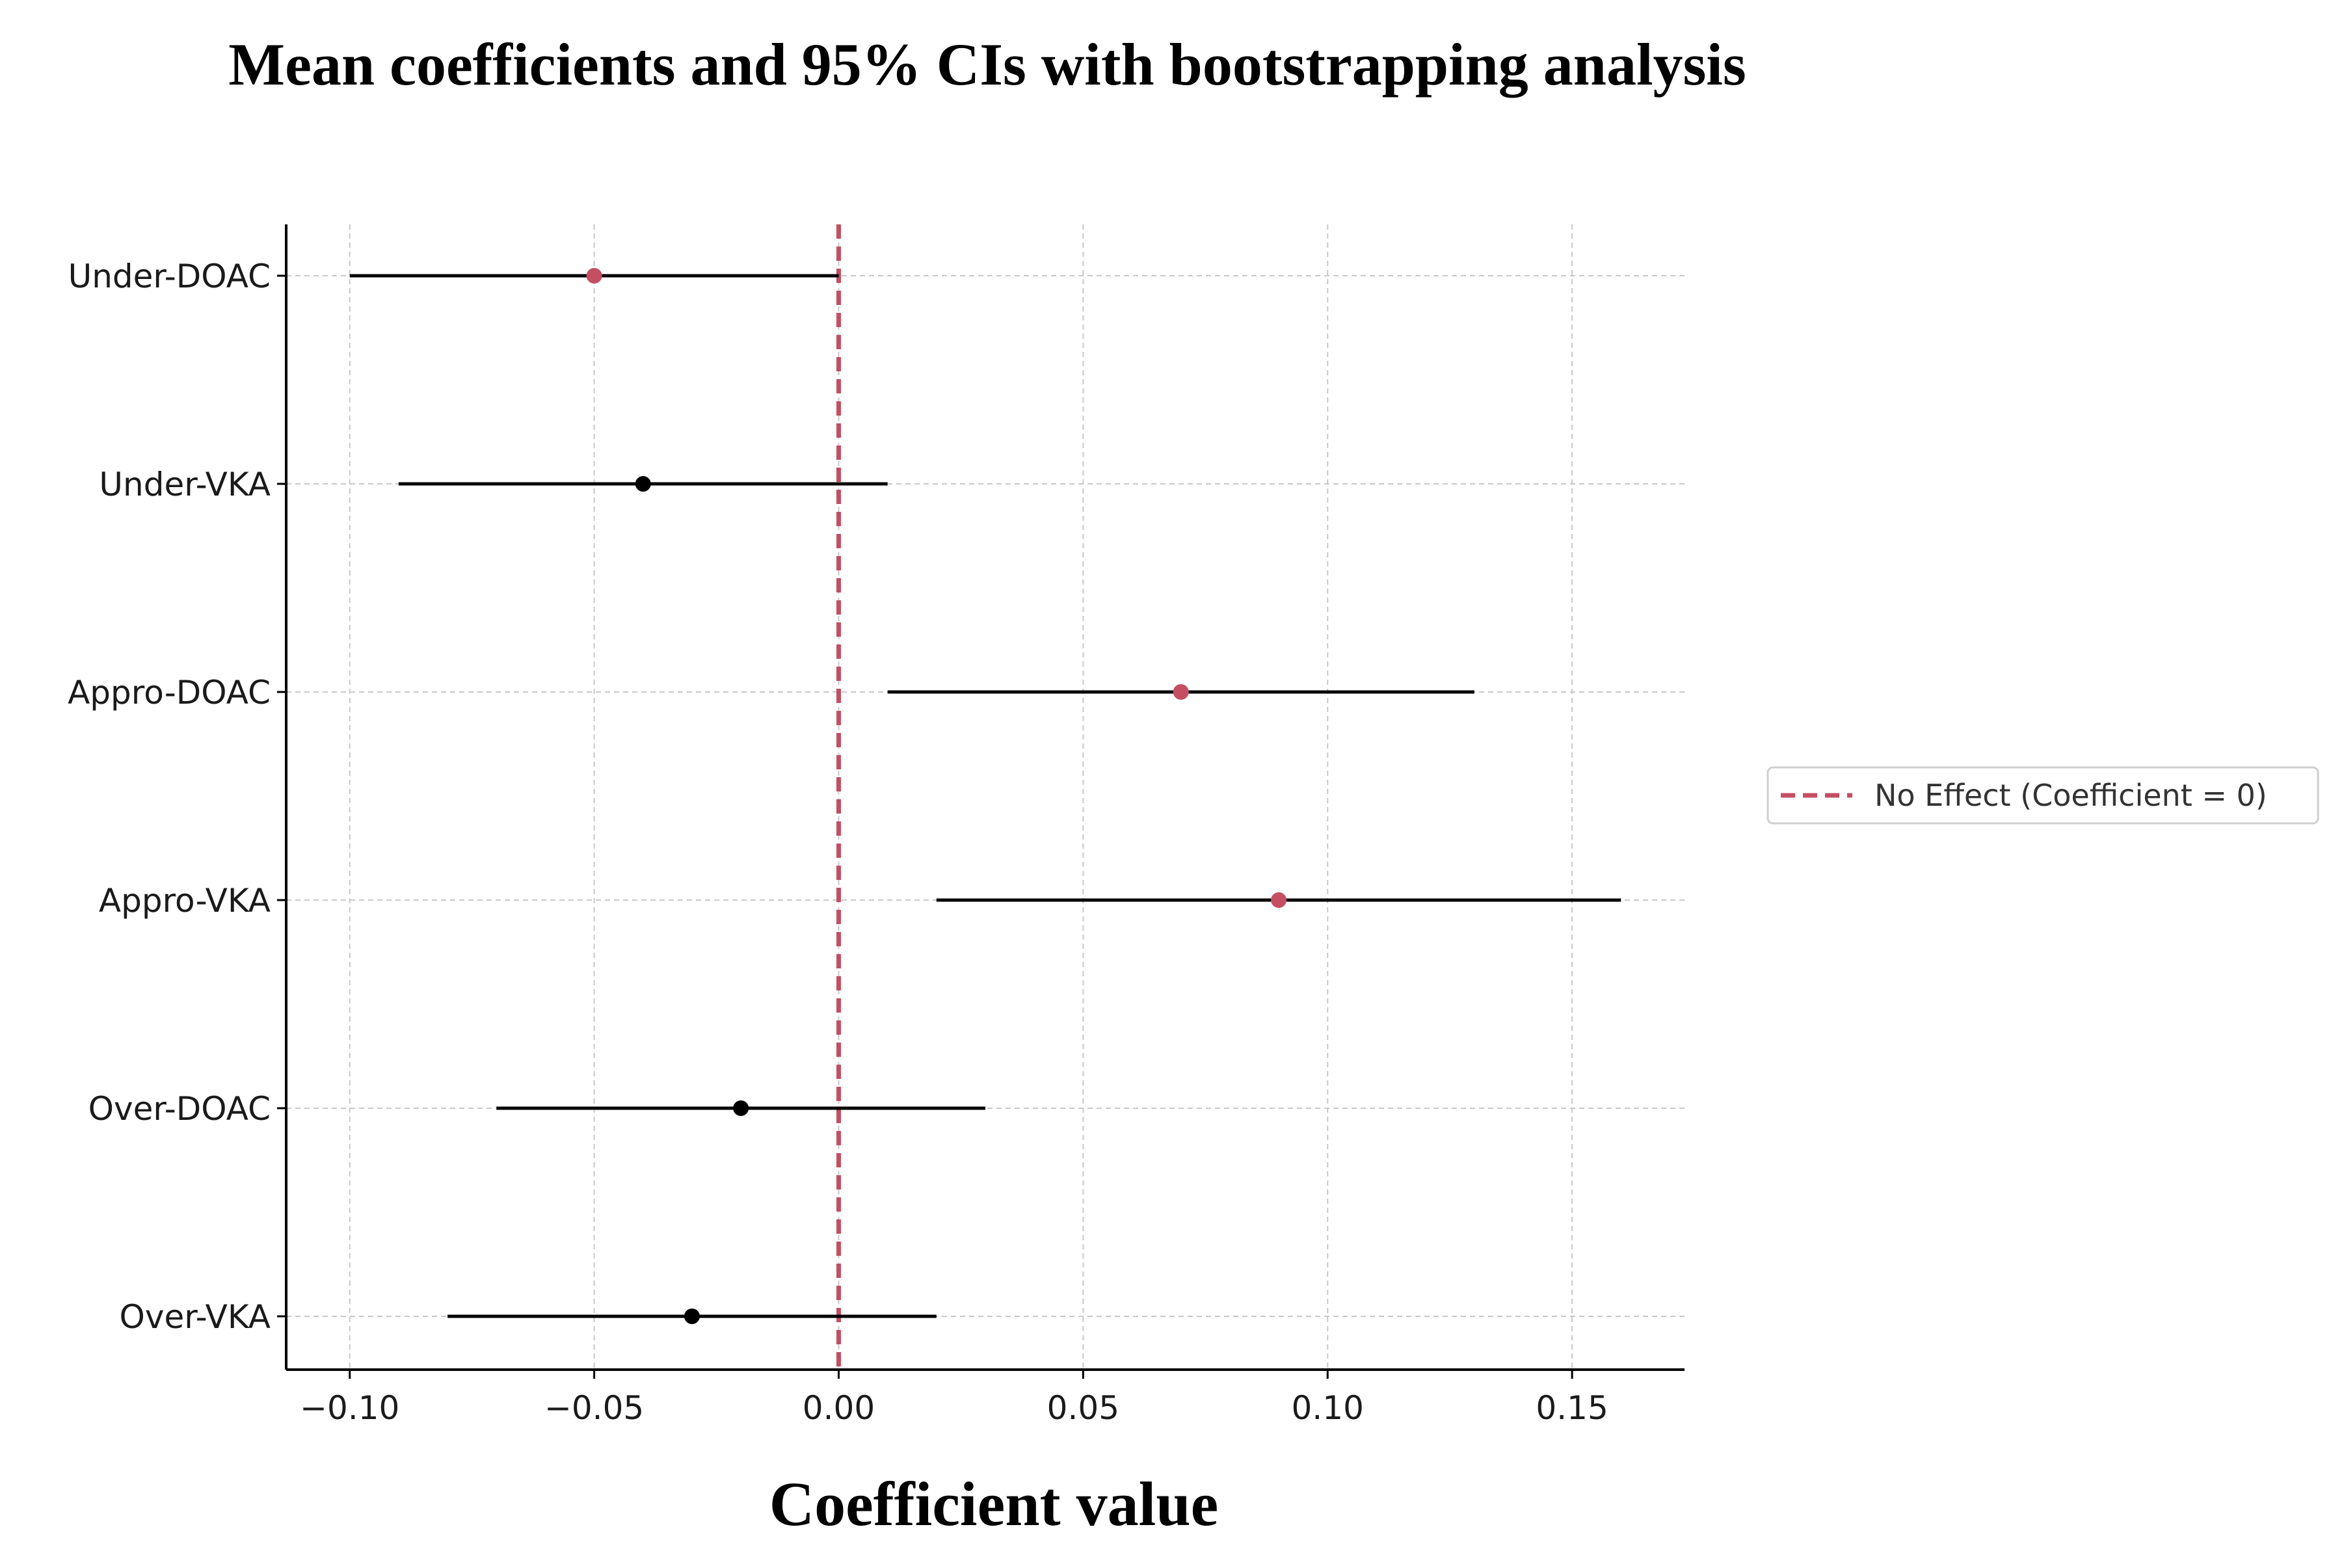 The width and height of the screenshot is (2346, 1568). Describe the element at coordinates (169, 693) in the screenshot. I see `y-tick-label: Appro-DOAC` at that location.